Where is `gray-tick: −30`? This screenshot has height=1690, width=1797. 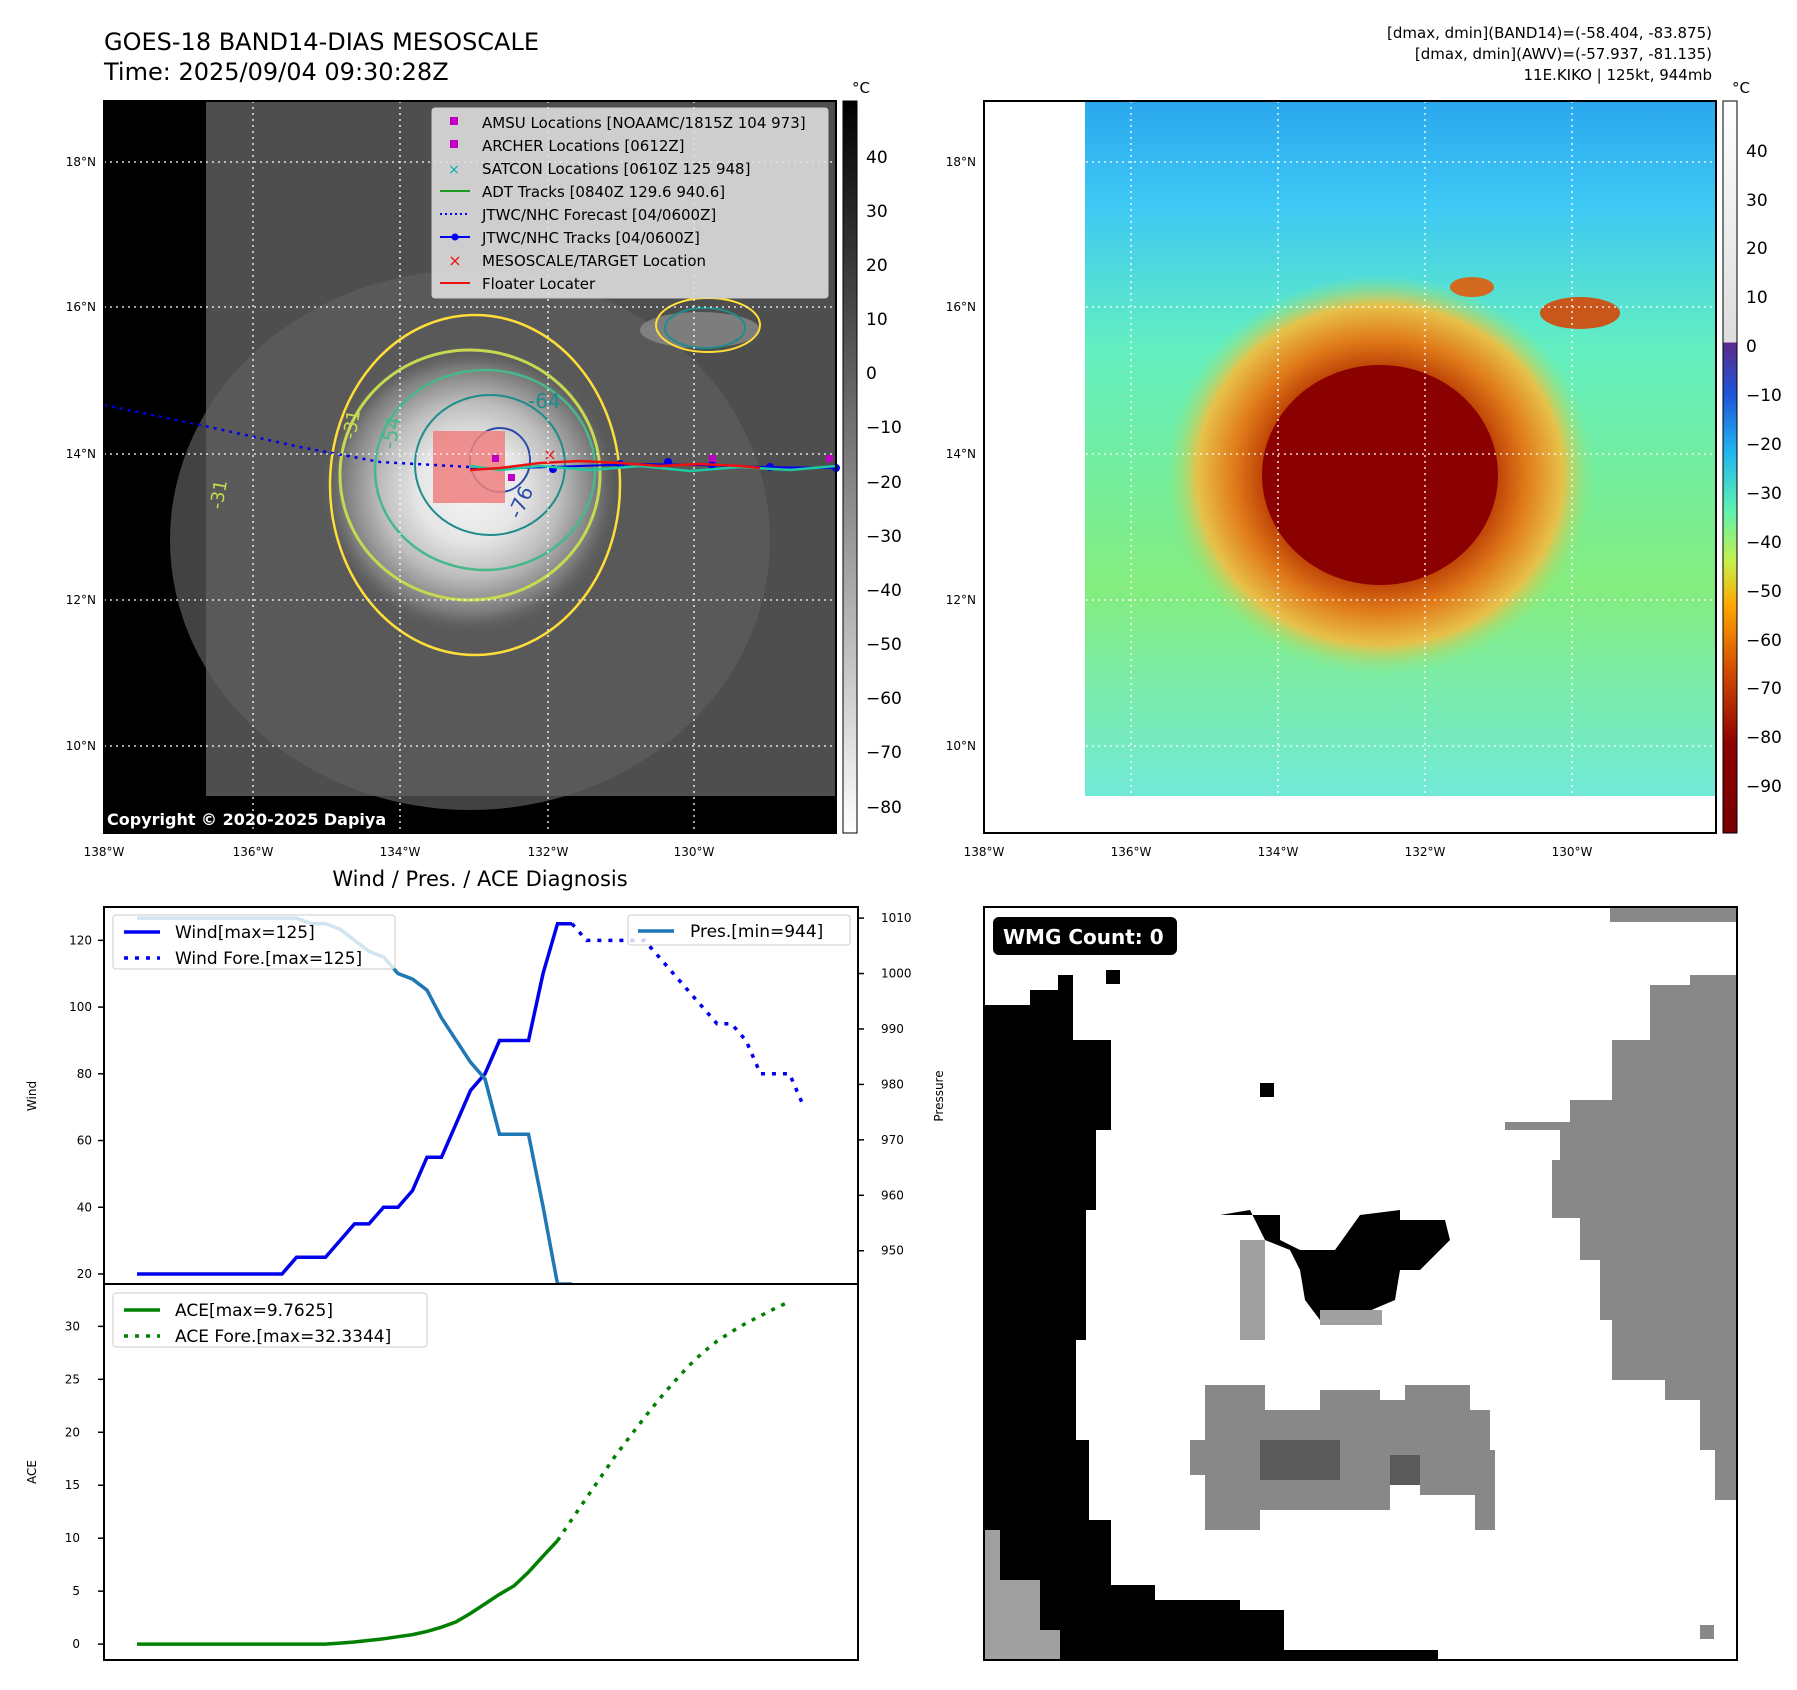
gray-tick: −30 is located at coordinates (884, 537).